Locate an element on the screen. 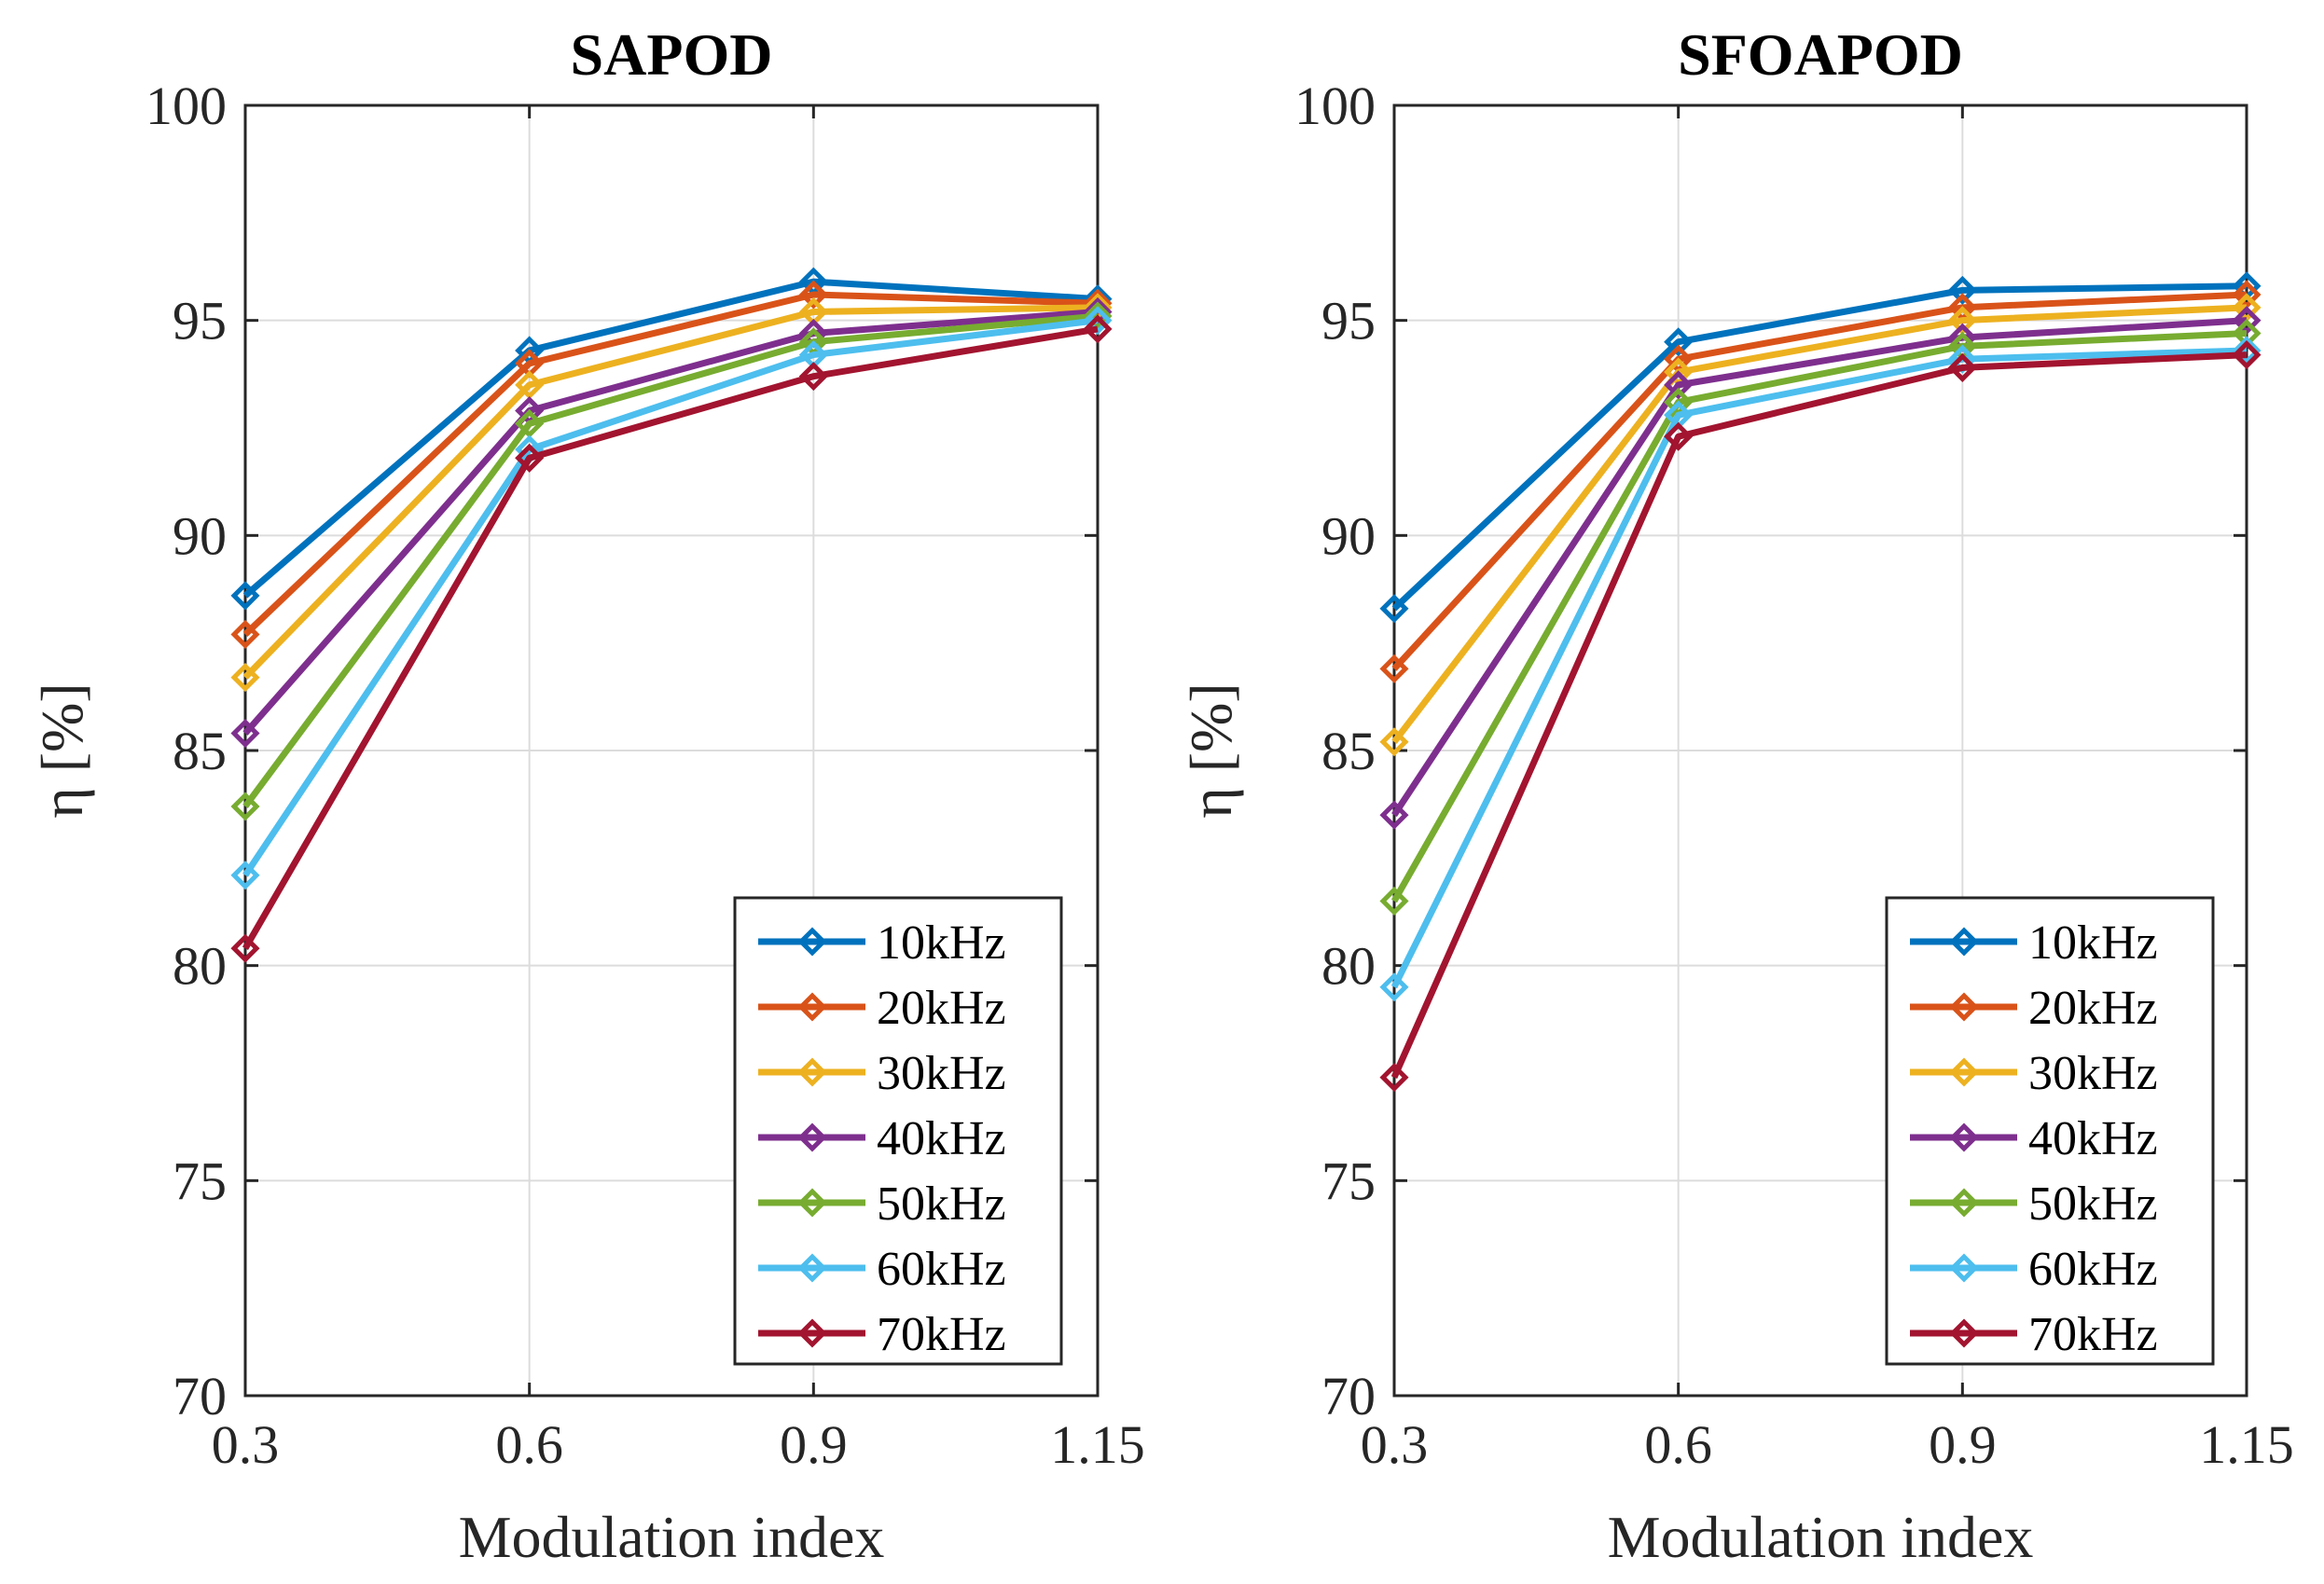 The image size is (2324, 1584). chart-0-legend-label-3: 40kHz is located at coordinates (941, 1138).